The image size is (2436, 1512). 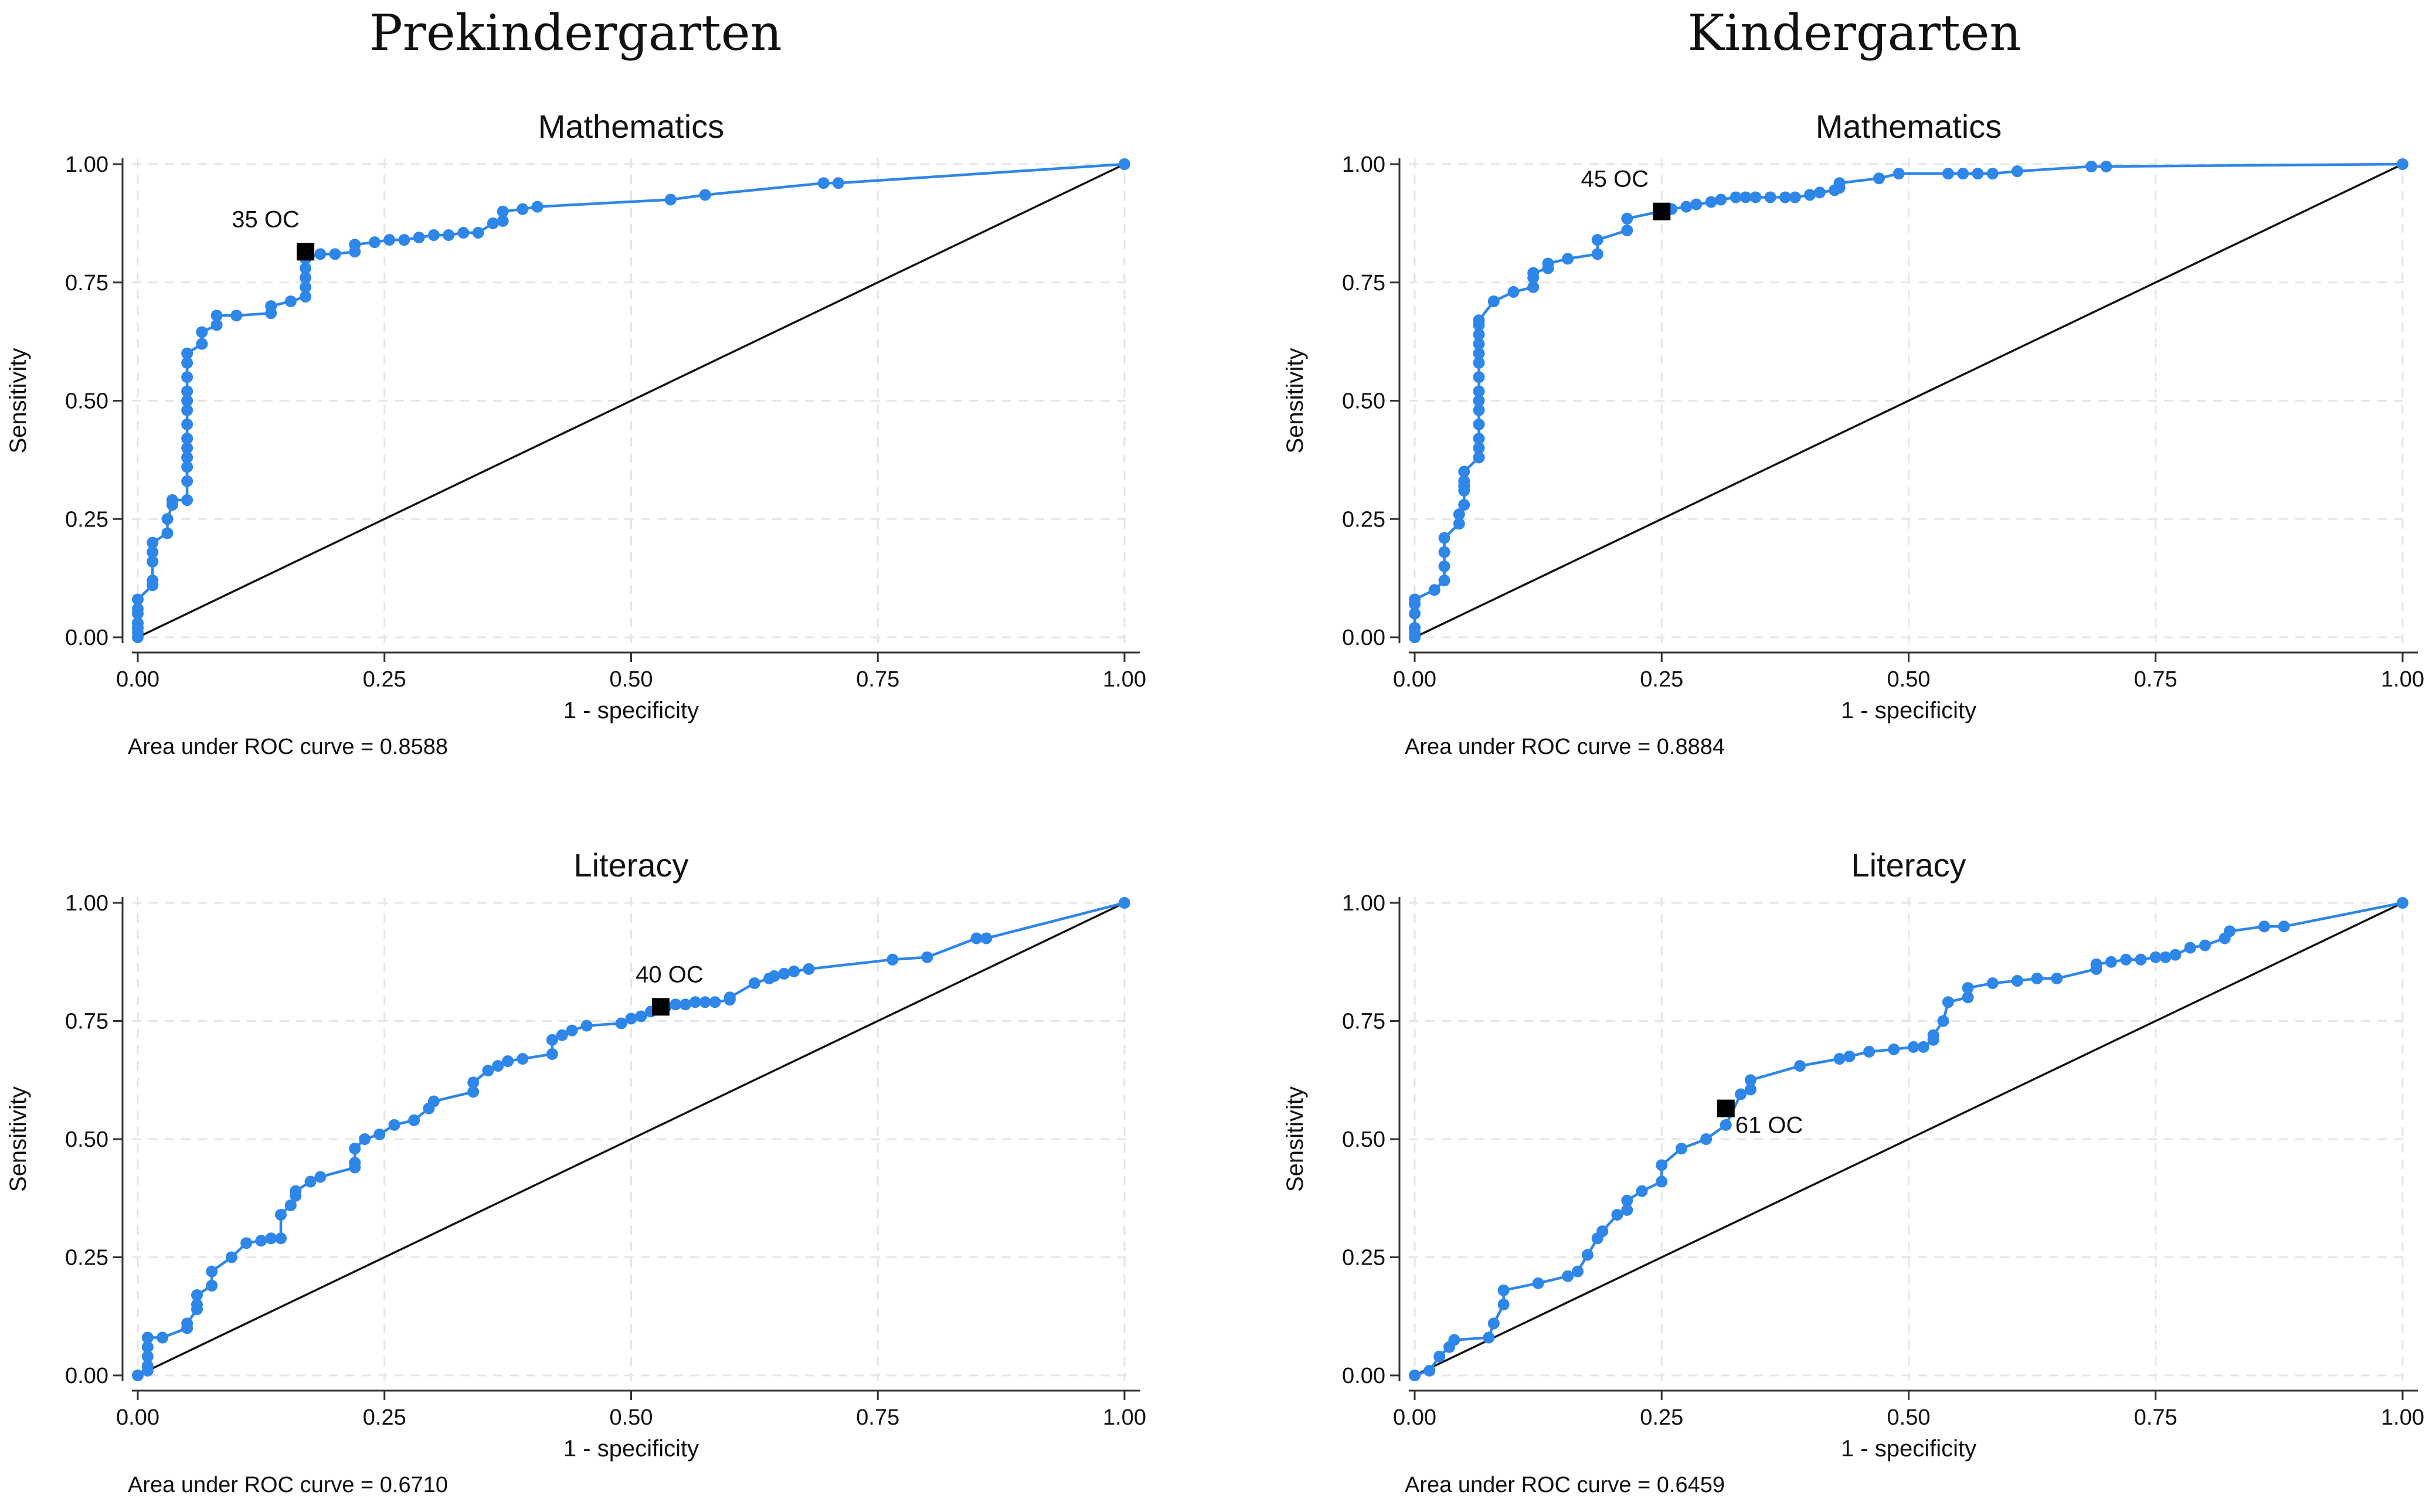 I want to click on x-tick-label: 1.00, so click(x=1124, y=1417).